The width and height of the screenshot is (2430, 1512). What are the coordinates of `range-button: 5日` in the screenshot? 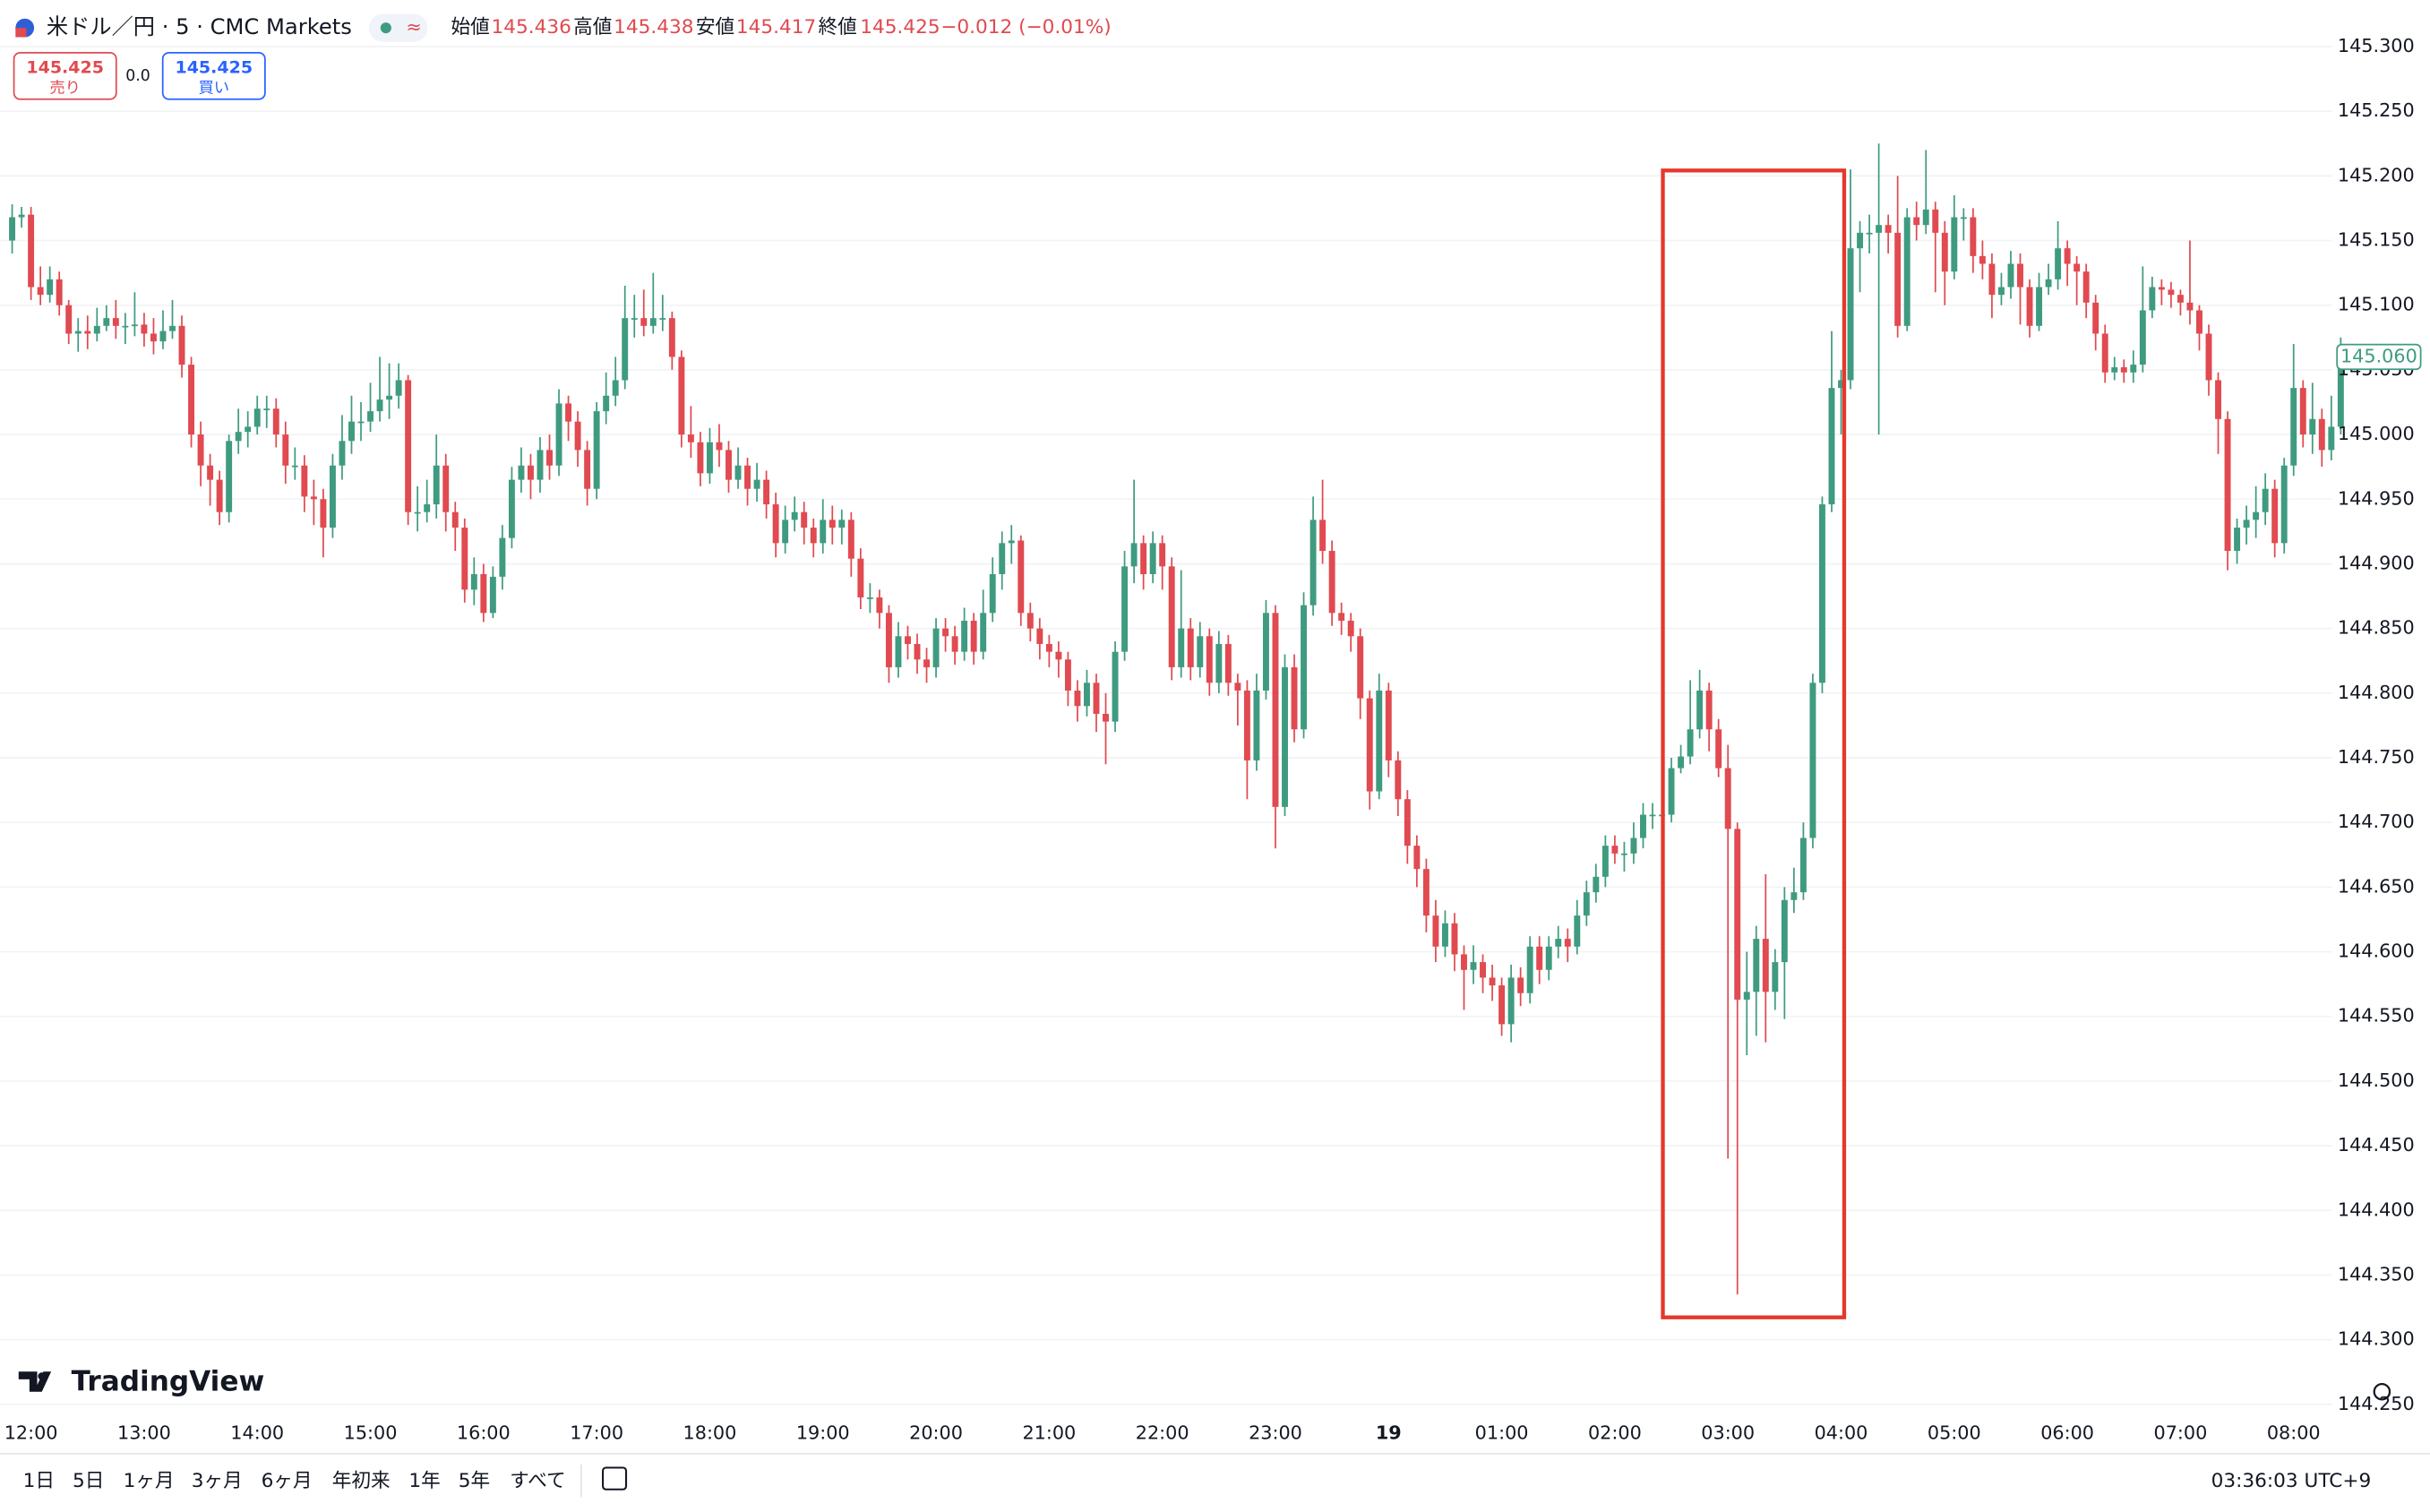 It's located at (88, 1481).